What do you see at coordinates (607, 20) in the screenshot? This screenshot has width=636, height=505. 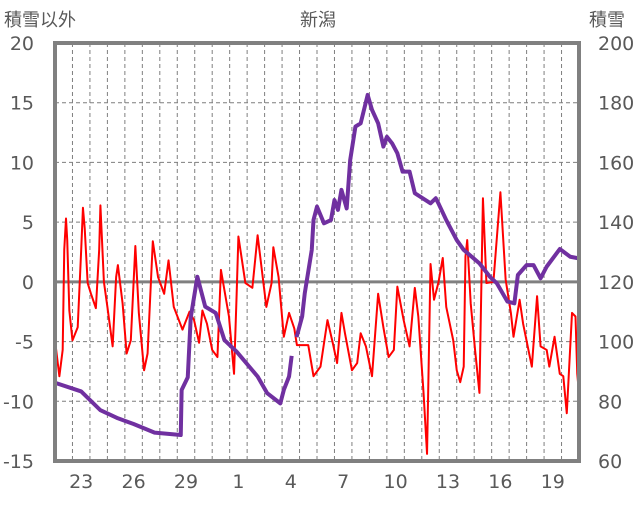 I see `right-axis-label: 積雪` at bounding box center [607, 20].